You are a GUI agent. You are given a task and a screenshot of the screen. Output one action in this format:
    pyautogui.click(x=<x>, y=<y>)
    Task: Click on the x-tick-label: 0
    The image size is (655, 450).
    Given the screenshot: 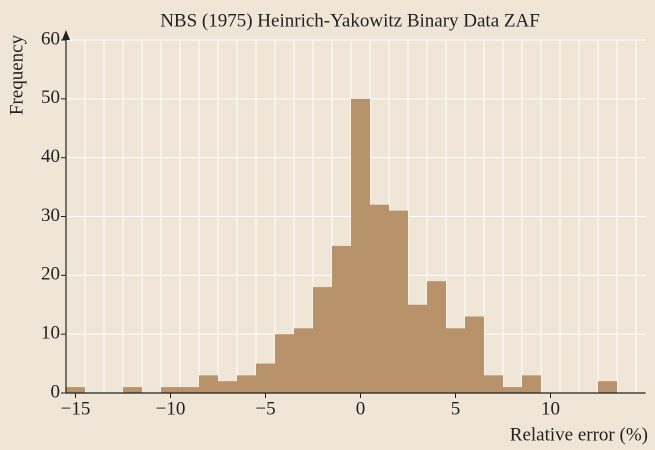 What is the action you would take?
    pyautogui.click(x=361, y=408)
    